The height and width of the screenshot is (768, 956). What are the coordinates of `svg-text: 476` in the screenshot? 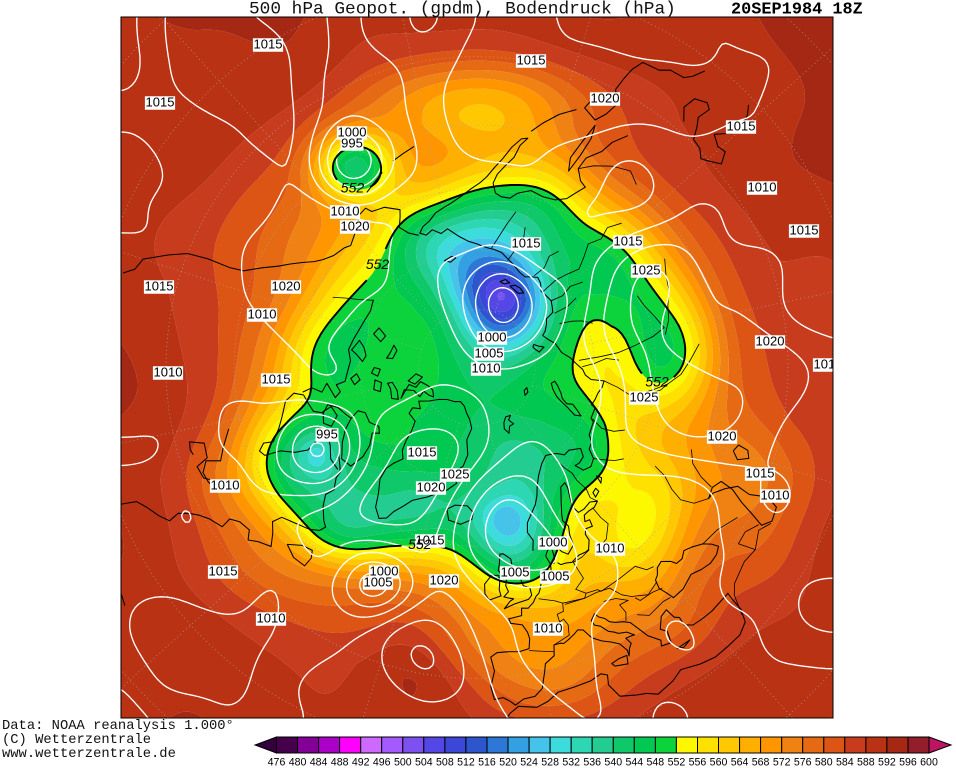 It's located at (277, 762).